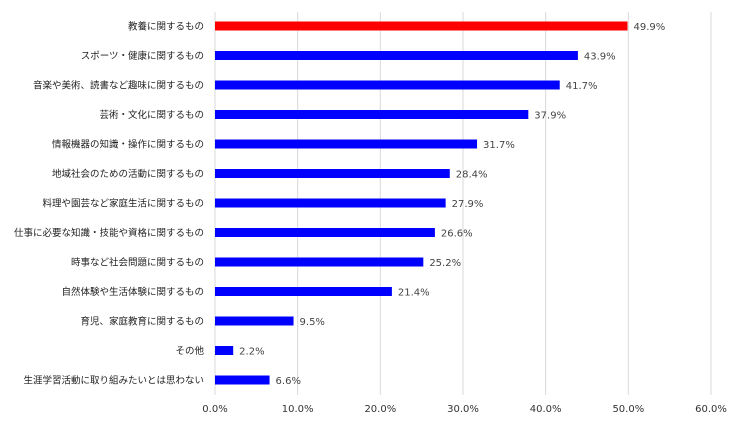 The height and width of the screenshot is (427, 740). I want to click on category-label: 音楽や美術、読書など趣味に関するもの, so click(118, 86).